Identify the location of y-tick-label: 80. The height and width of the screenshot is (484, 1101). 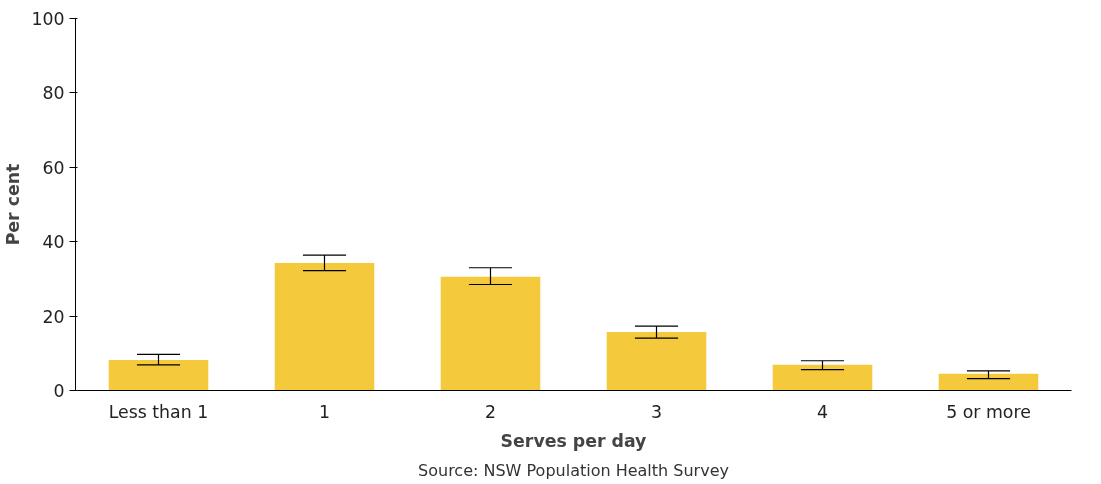
(53, 93).